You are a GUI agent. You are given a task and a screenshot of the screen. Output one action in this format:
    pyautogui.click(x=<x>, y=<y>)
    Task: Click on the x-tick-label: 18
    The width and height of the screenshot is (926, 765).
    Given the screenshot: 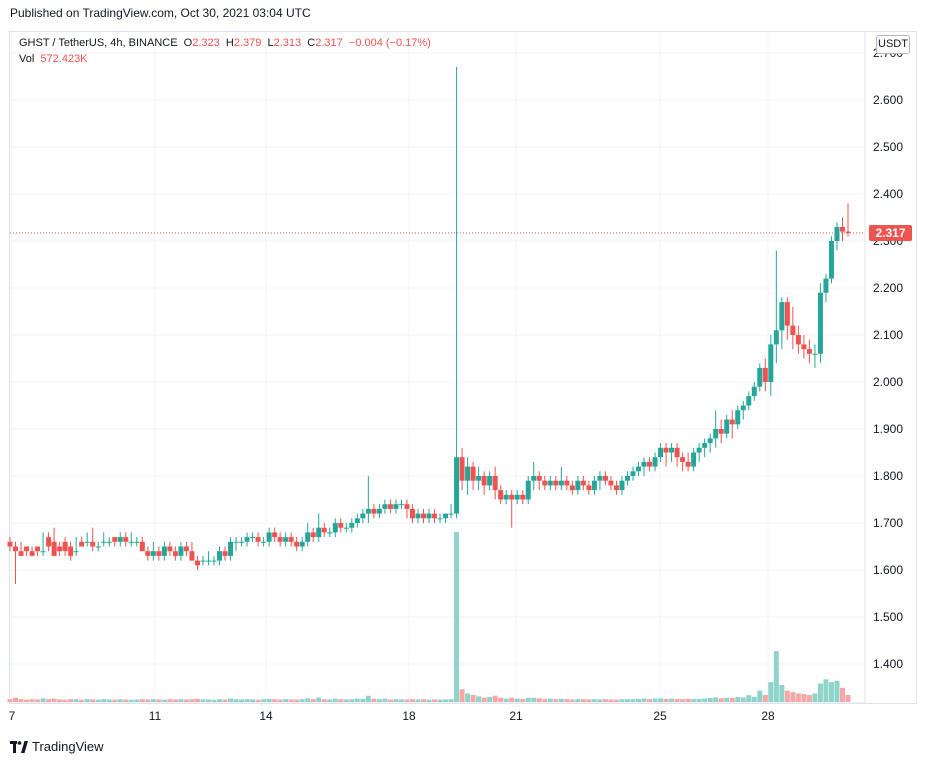 What is the action you would take?
    pyautogui.click(x=409, y=716)
    